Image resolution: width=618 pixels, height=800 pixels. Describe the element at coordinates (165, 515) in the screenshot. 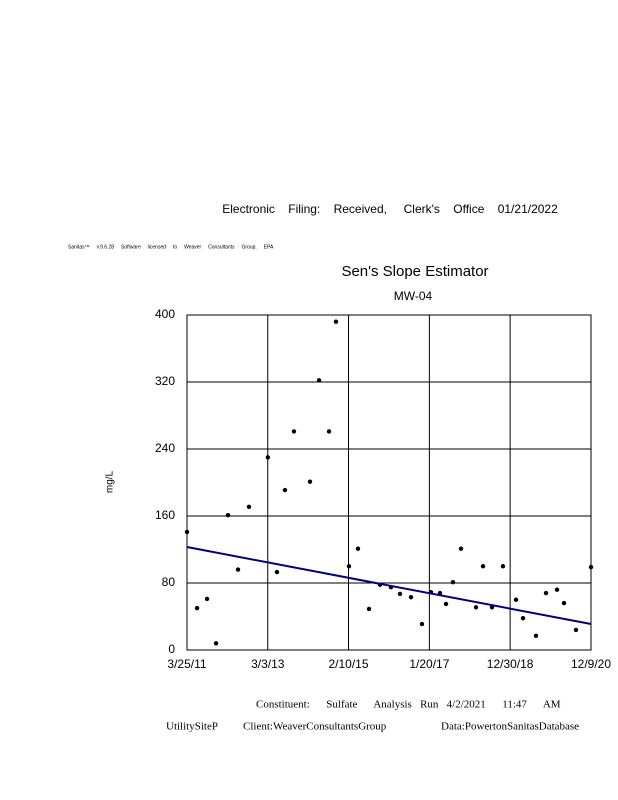

I see `y-tick-label: 160` at that location.